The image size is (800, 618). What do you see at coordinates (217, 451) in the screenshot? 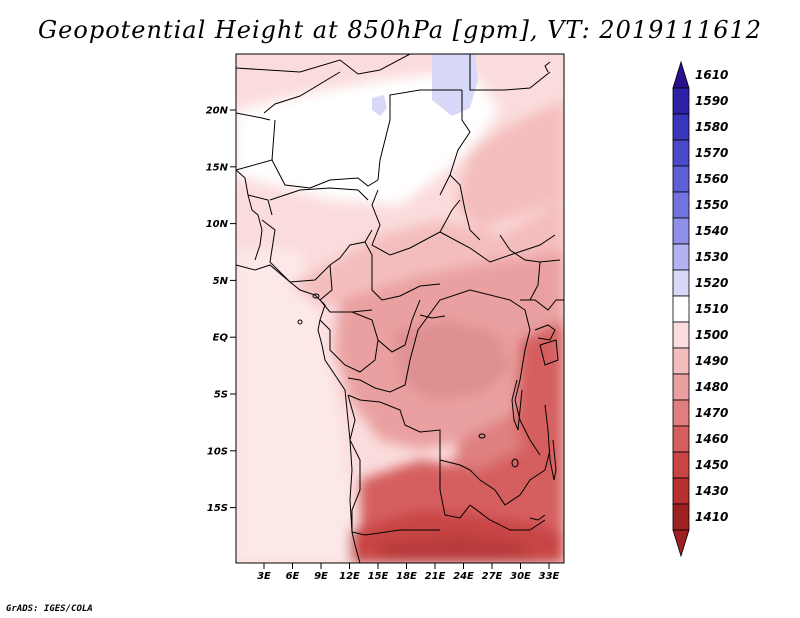
I see `lat-label: 10S` at bounding box center [217, 451].